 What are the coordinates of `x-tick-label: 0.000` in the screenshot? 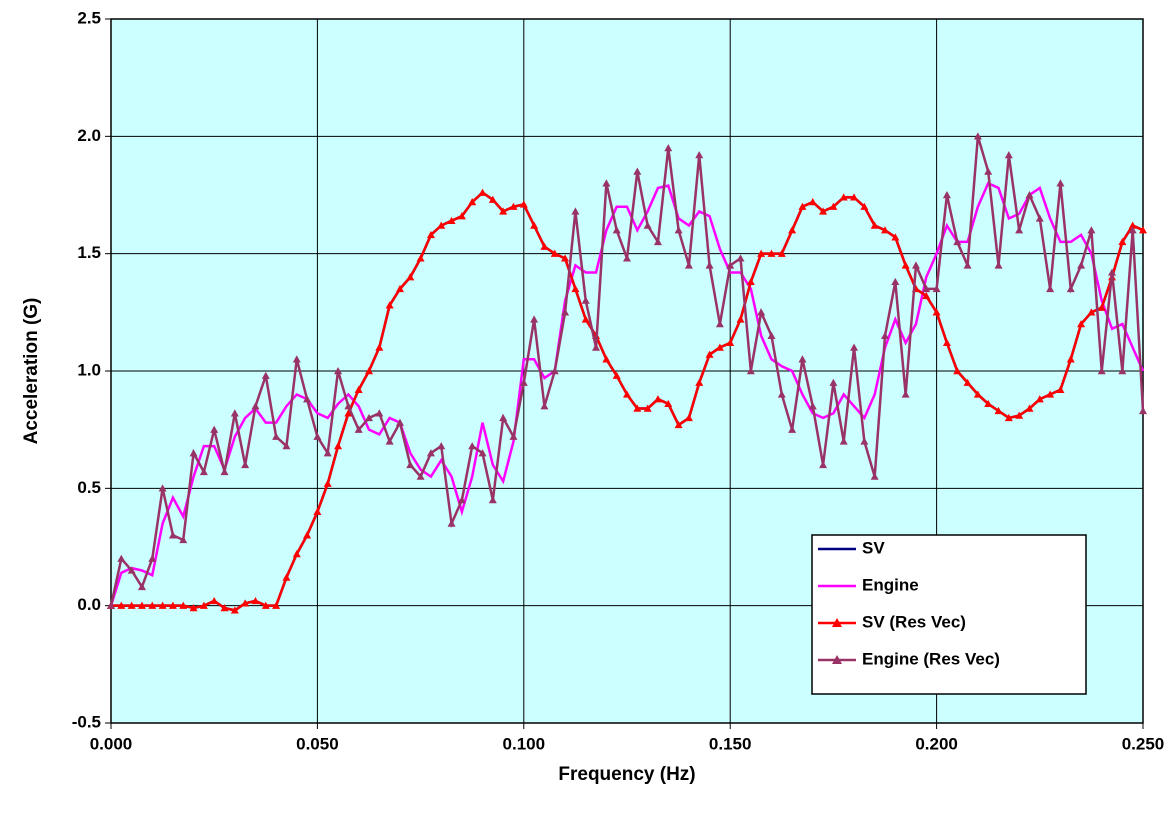 It's located at (111, 743).